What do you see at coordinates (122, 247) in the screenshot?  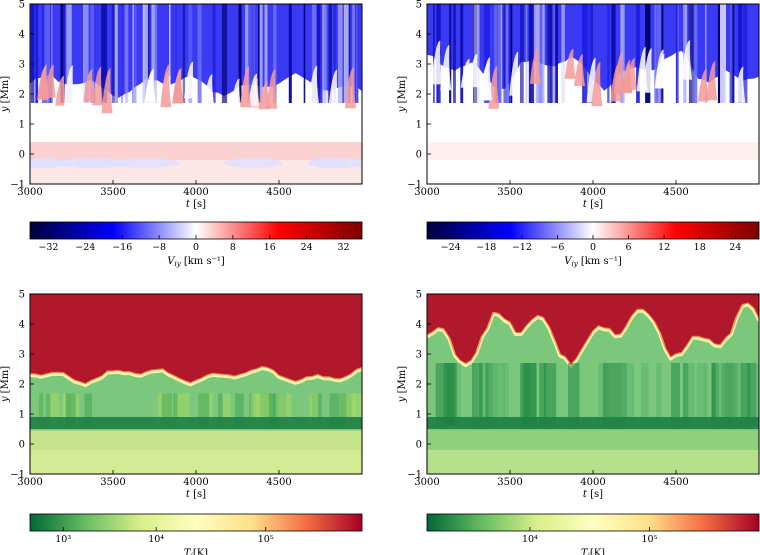 I see `colorbar-tick-label: −16` at bounding box center [122, 247].